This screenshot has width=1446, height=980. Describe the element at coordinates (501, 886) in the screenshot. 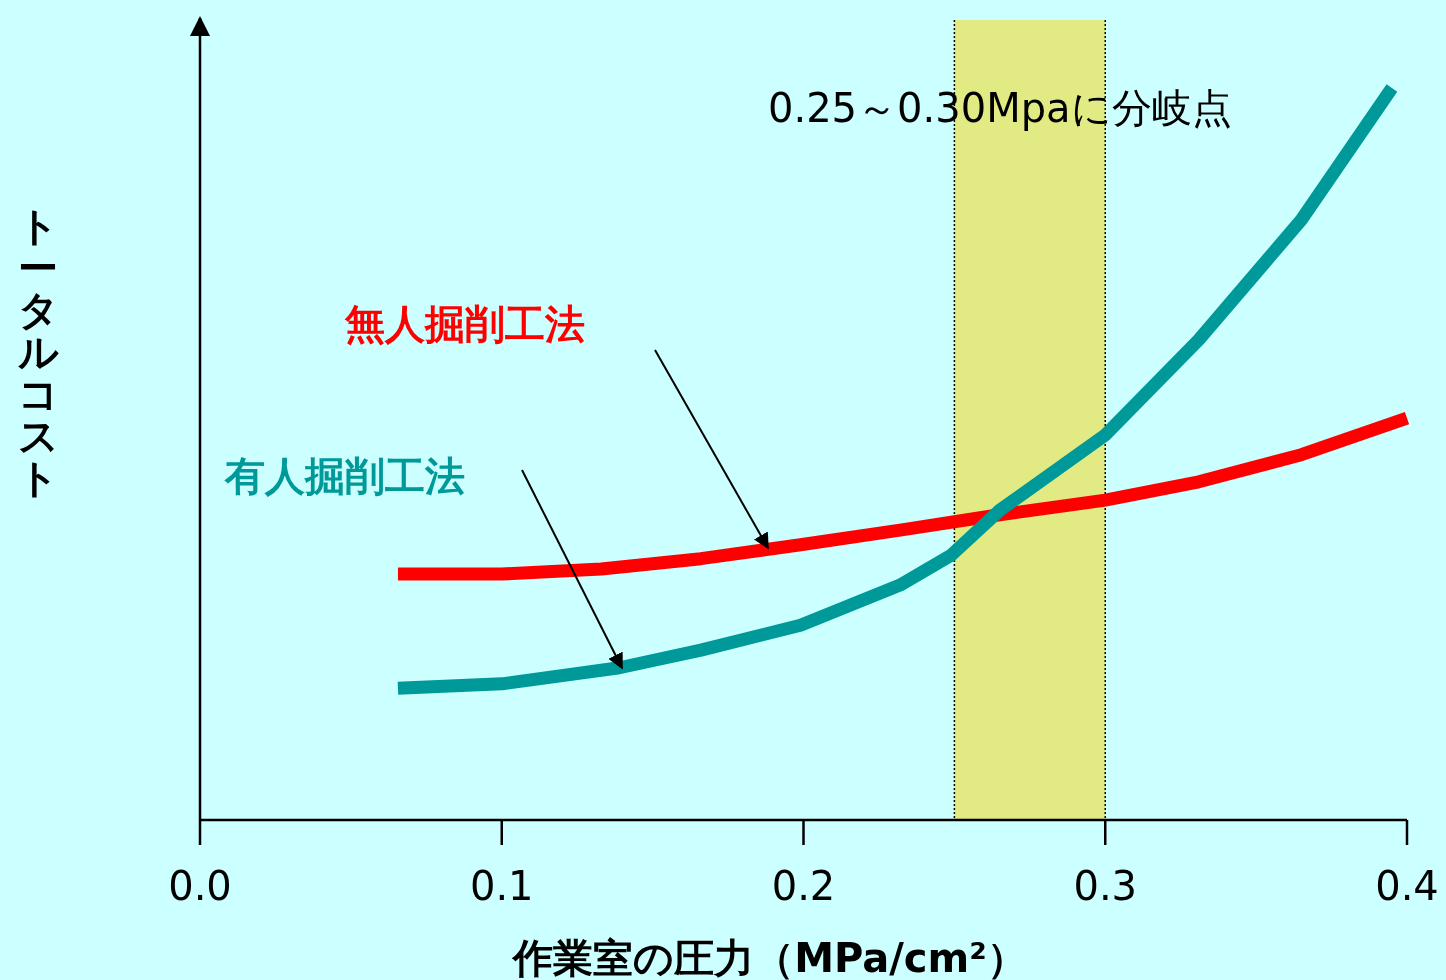

I see `x-tick-label: 0.1` at that location.